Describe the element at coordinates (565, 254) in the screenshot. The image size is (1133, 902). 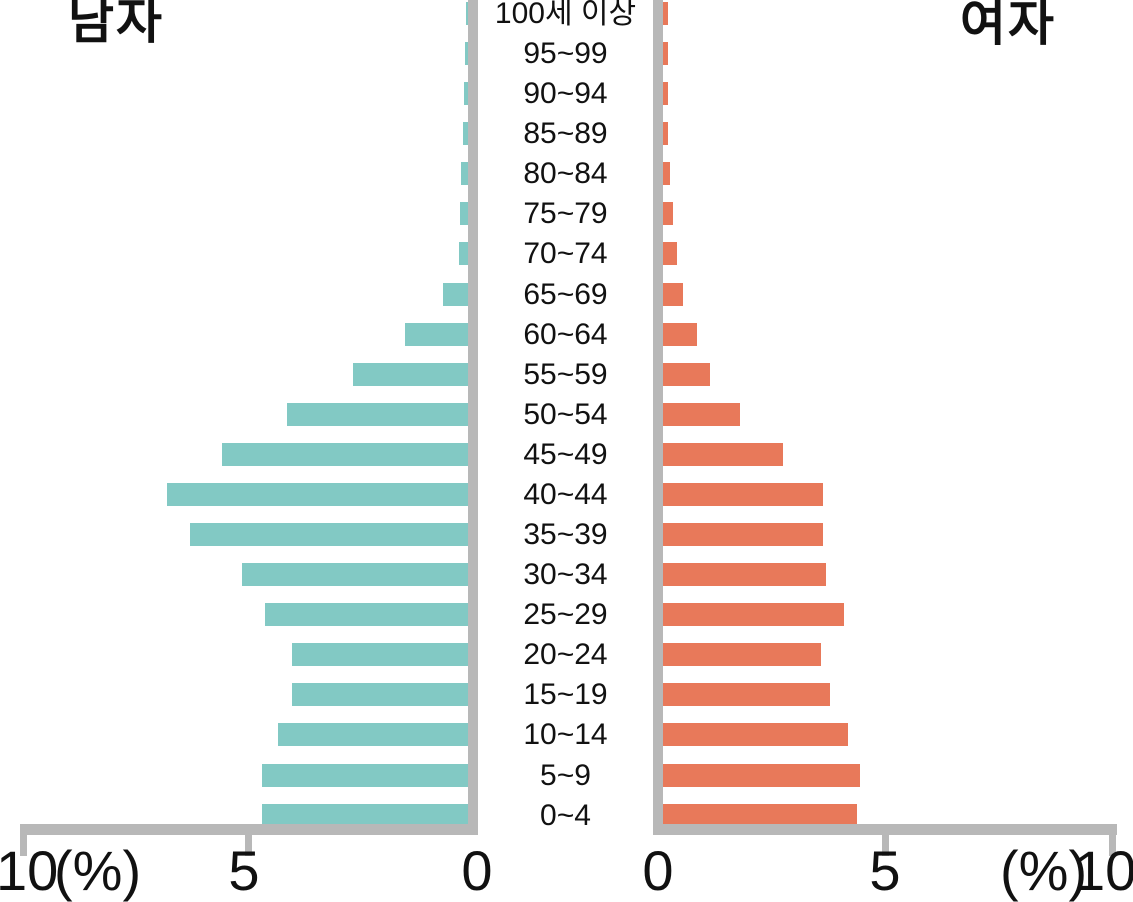
I see `age-group-label: 70~74` at that location.